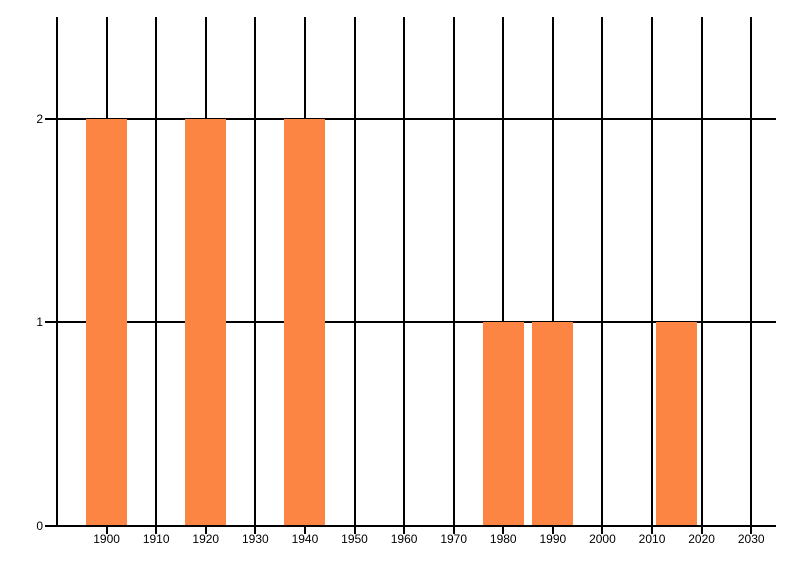  What do you see at coordinates (305, 539) in the screenshot?
I see `x-tick-label-1940: 1940` at bounding box center [305, 539].